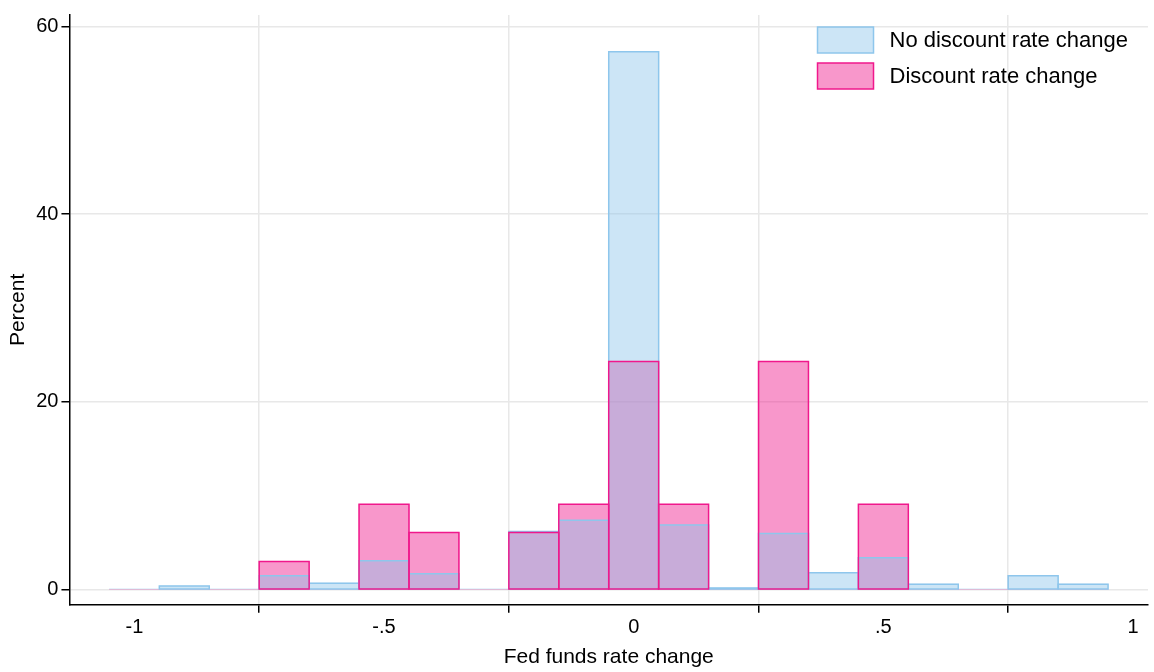 This screenshot has height=672, width=1154. What do you see at coordinates (17, 310) in the screenshot?
I see `y-axis-title: Percent` at bounding box center [17, 310].